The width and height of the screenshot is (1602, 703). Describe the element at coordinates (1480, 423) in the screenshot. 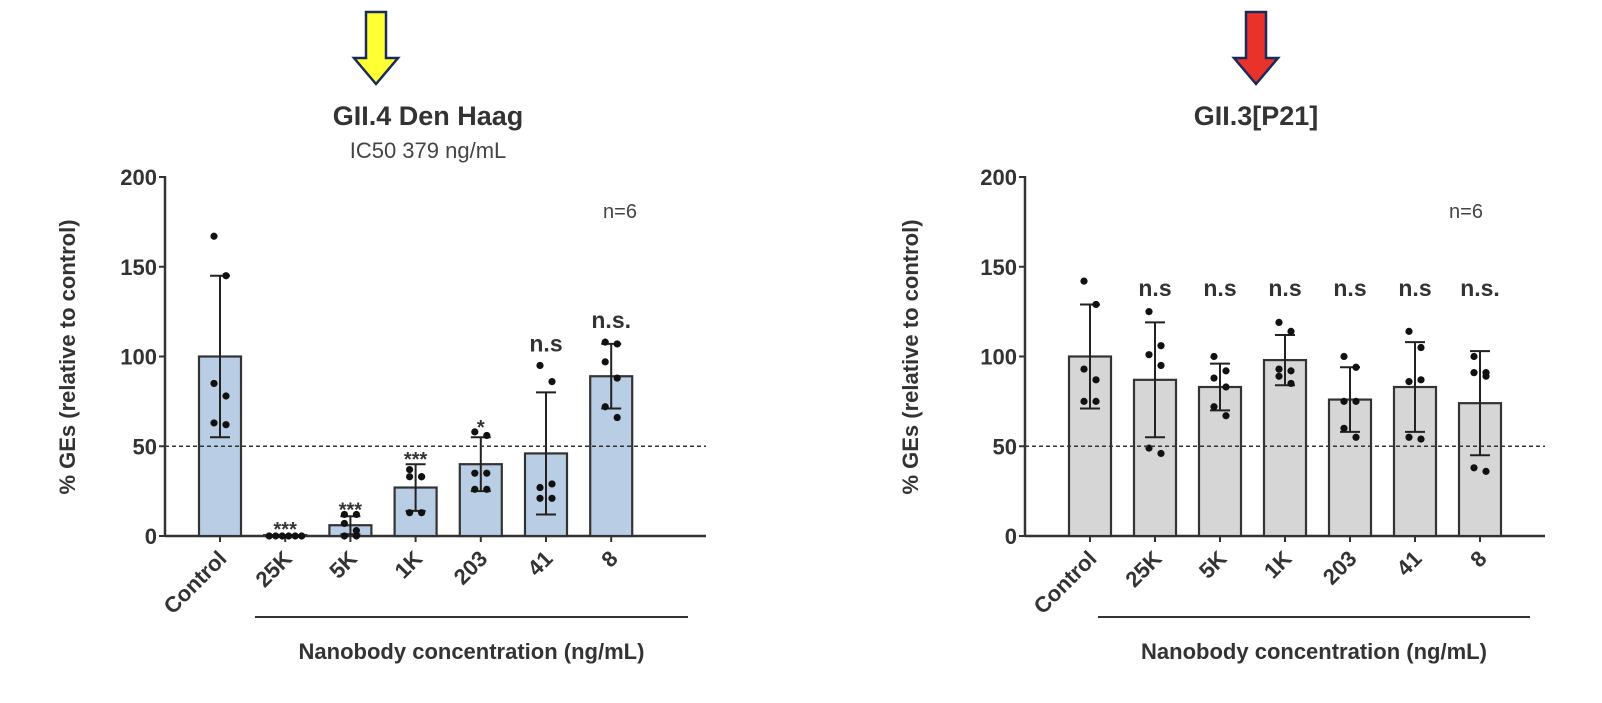

I see `bar-group-8: n.s. 8` at that location.